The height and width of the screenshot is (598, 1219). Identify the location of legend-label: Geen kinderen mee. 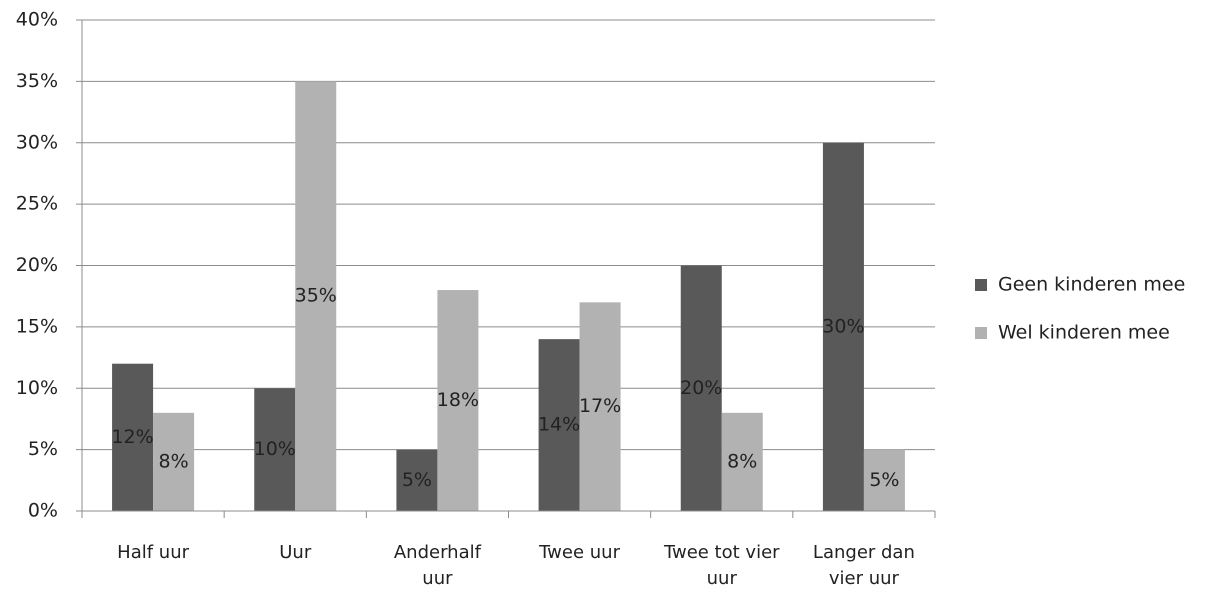
(1091, 285).